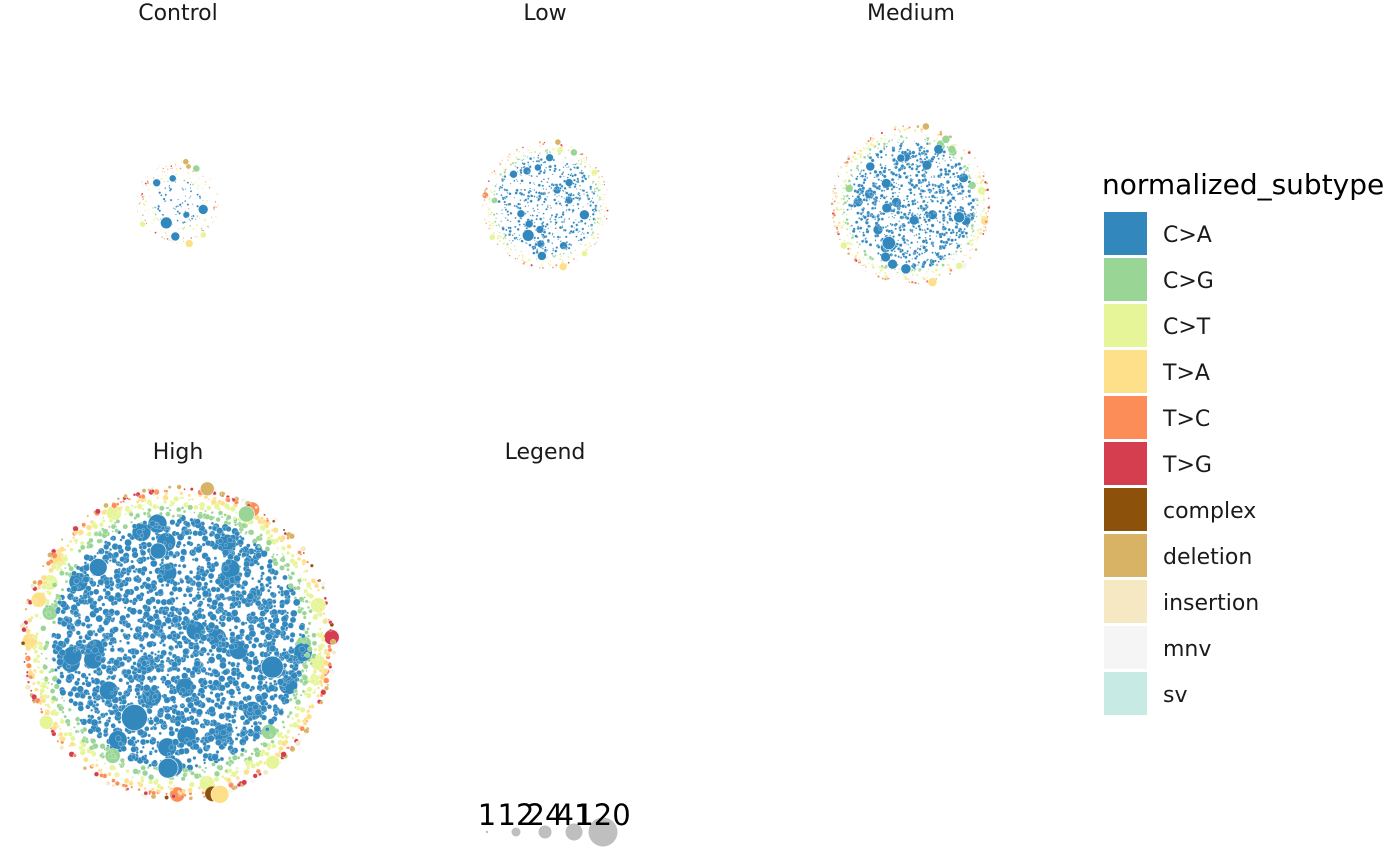 The width and height of the screenshot is (1400, 865). Describe the element at coordinates (203, 209) in the screenshot. I see `bubble-large-CtoA` at that location.